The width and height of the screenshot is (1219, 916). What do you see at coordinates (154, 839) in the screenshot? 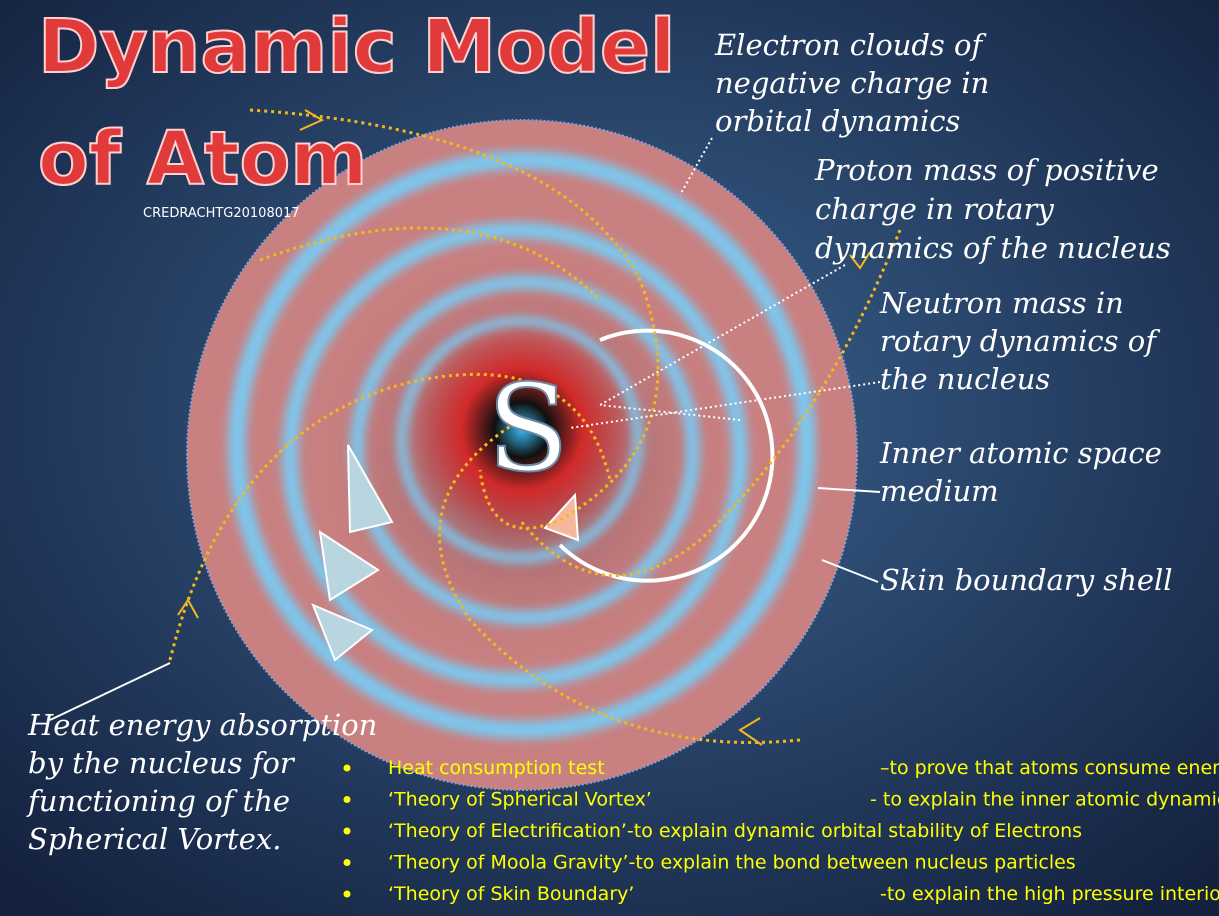
I see `heat-label: Spherical Vortex.` at bounding box center [154, 839].